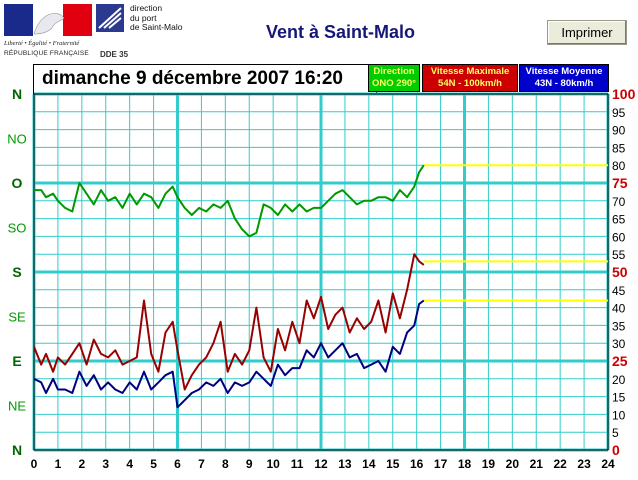 The height and width of the screenshot is (480, 638). I want to click on port-logo-icon, so click(110, 18).